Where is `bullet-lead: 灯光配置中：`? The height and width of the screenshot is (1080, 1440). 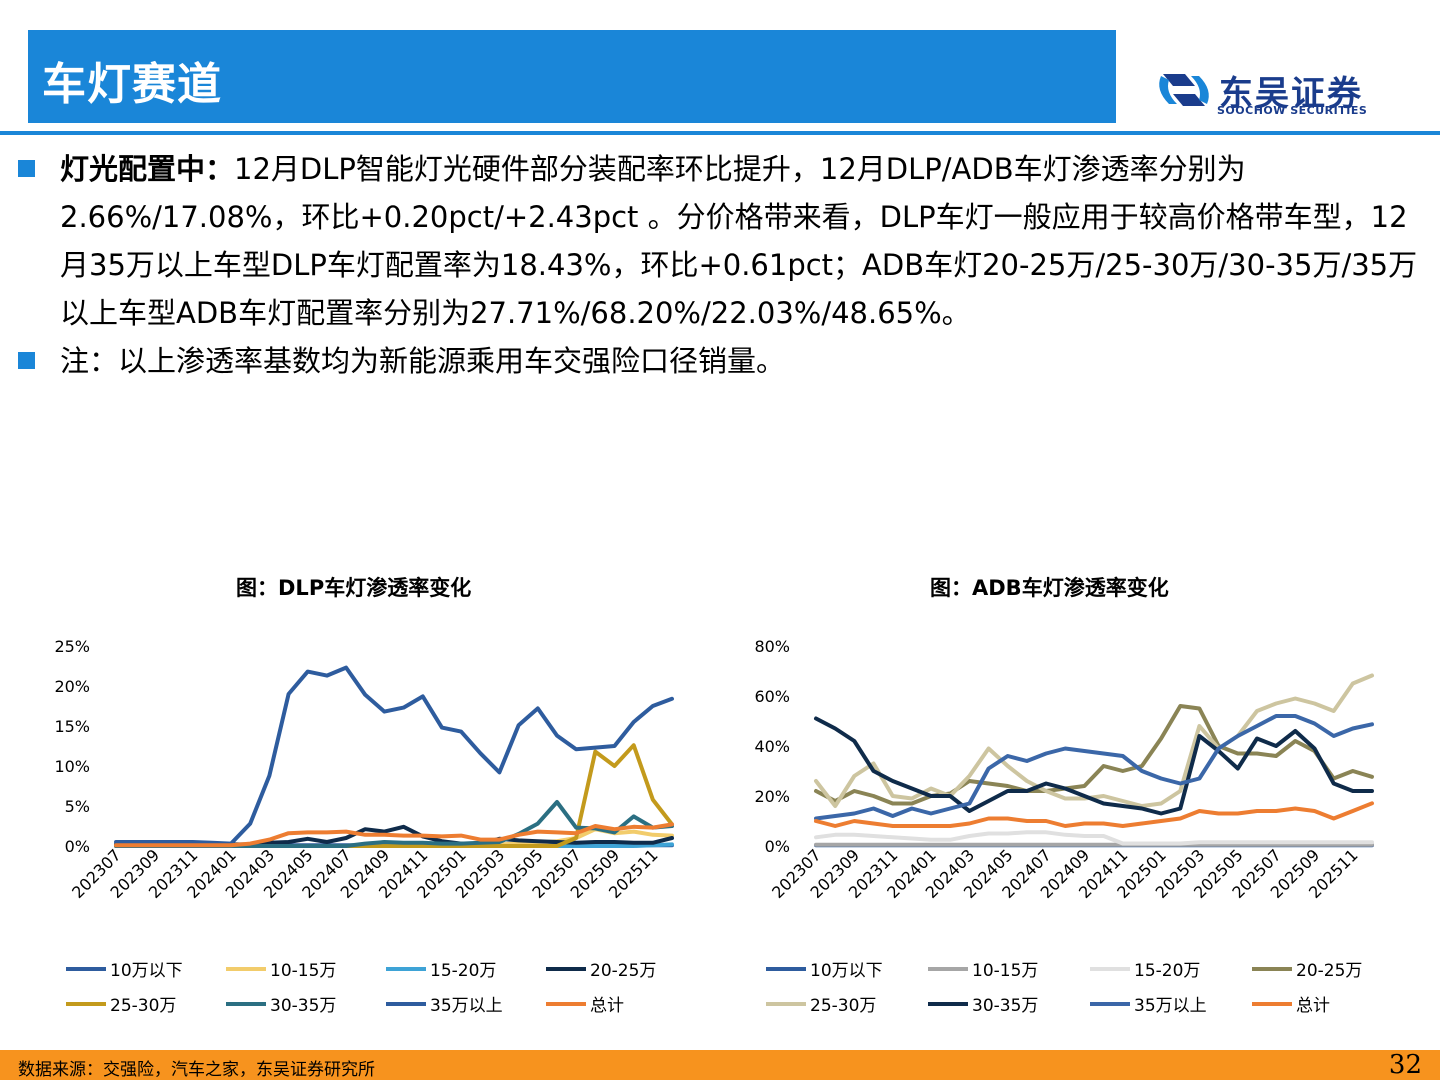 bullet-lead: 灯光配置中： is located at coordinates (147, 169).